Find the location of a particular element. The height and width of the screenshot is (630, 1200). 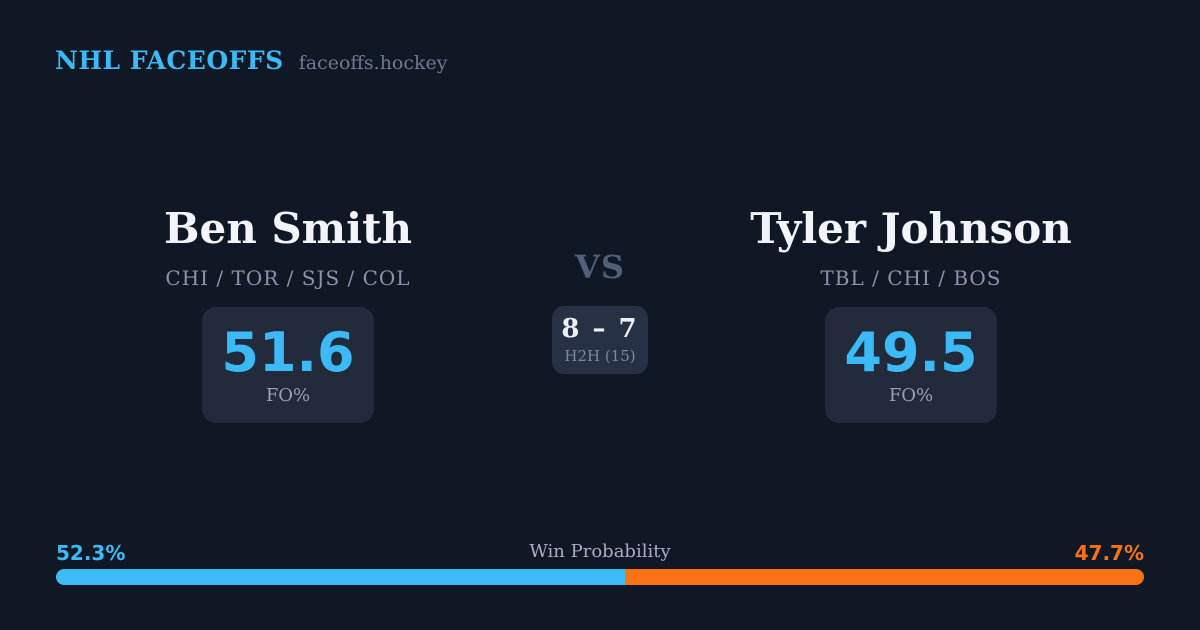

header: NHL FACEOFFS faceoffs.hockey is located at coordinates (251, 60).